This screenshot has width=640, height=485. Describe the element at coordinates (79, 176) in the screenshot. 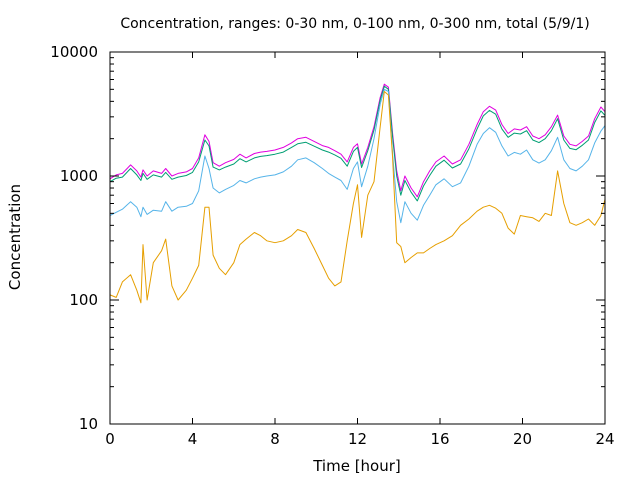

I see `y-tick-label: 1000` at that location.